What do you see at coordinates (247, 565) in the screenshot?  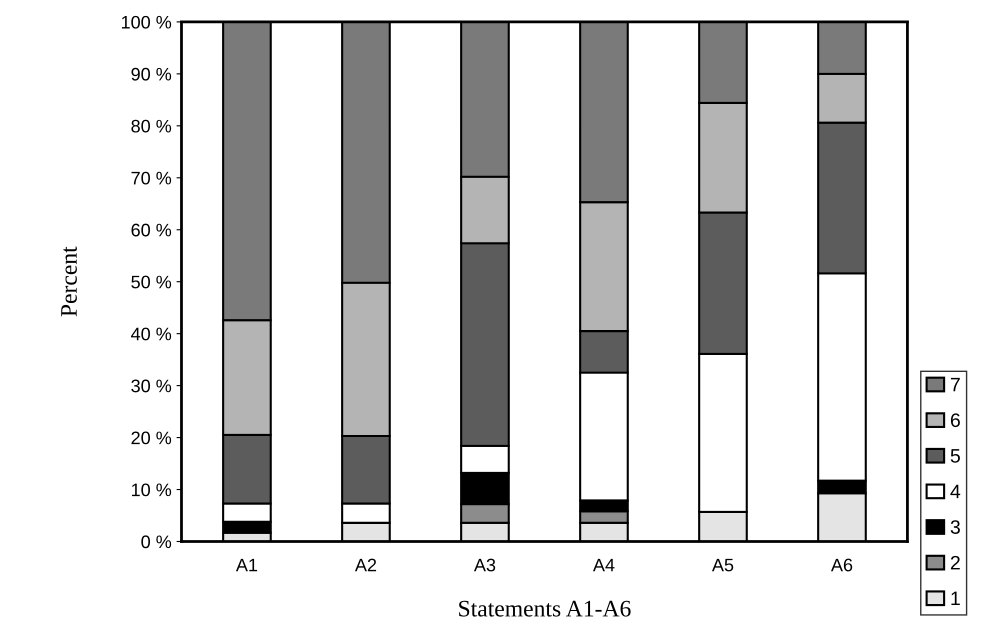 I see `x-tick-label: A1` at bounding box center [247, 565].